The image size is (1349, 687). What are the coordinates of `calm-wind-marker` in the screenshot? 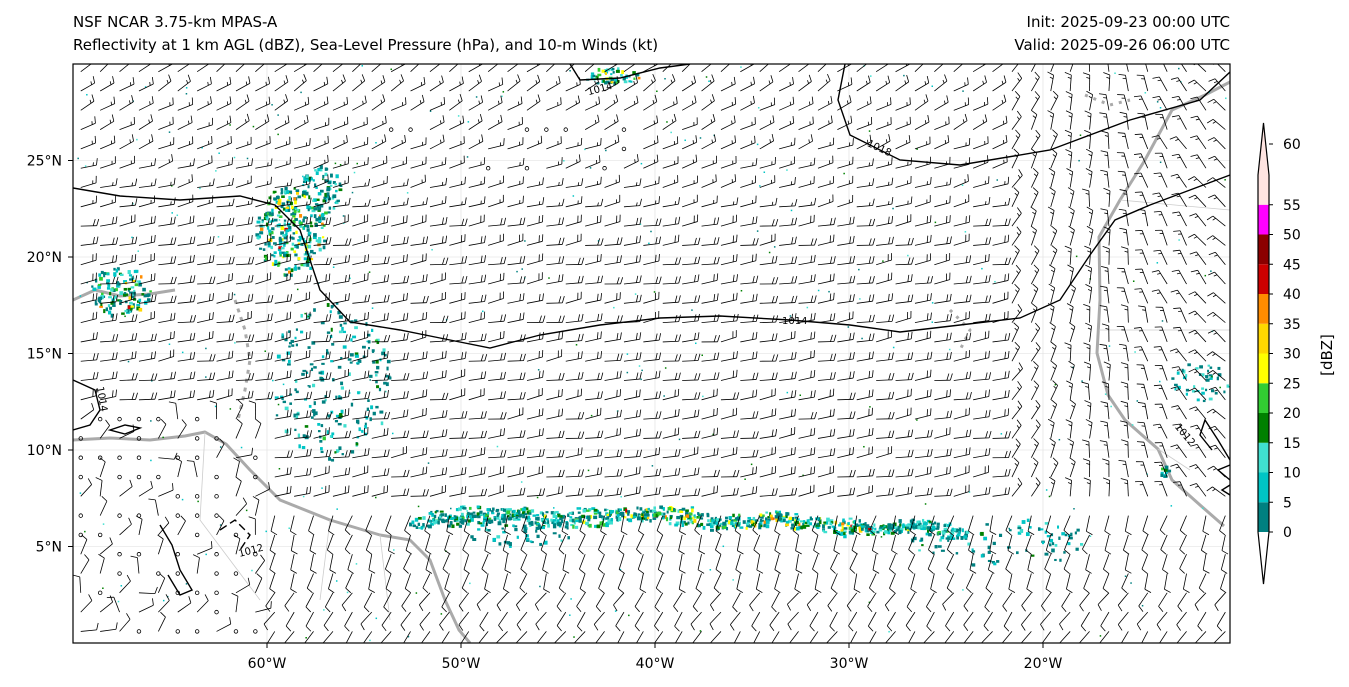 It's located at (100, 419).